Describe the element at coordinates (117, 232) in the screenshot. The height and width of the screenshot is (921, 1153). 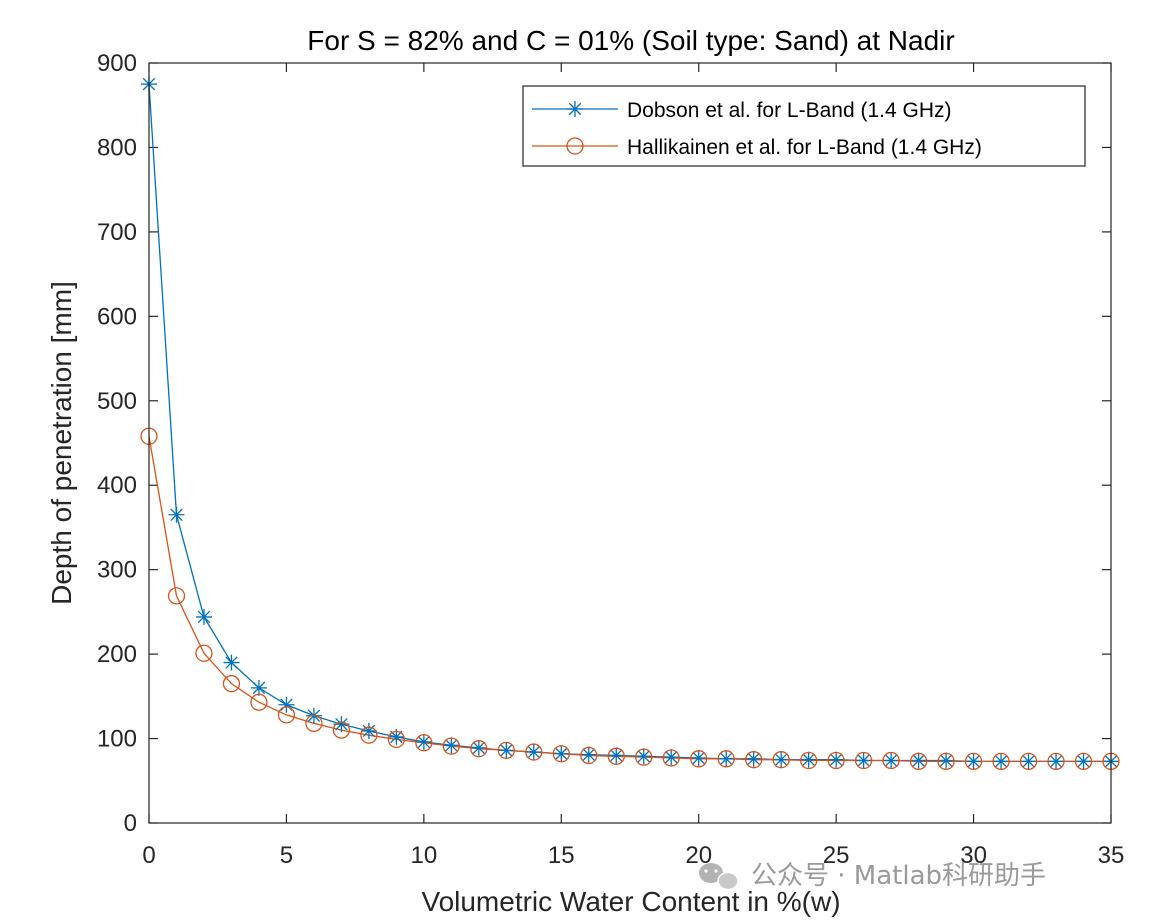
I see `y-tick-label: 700` at that location.